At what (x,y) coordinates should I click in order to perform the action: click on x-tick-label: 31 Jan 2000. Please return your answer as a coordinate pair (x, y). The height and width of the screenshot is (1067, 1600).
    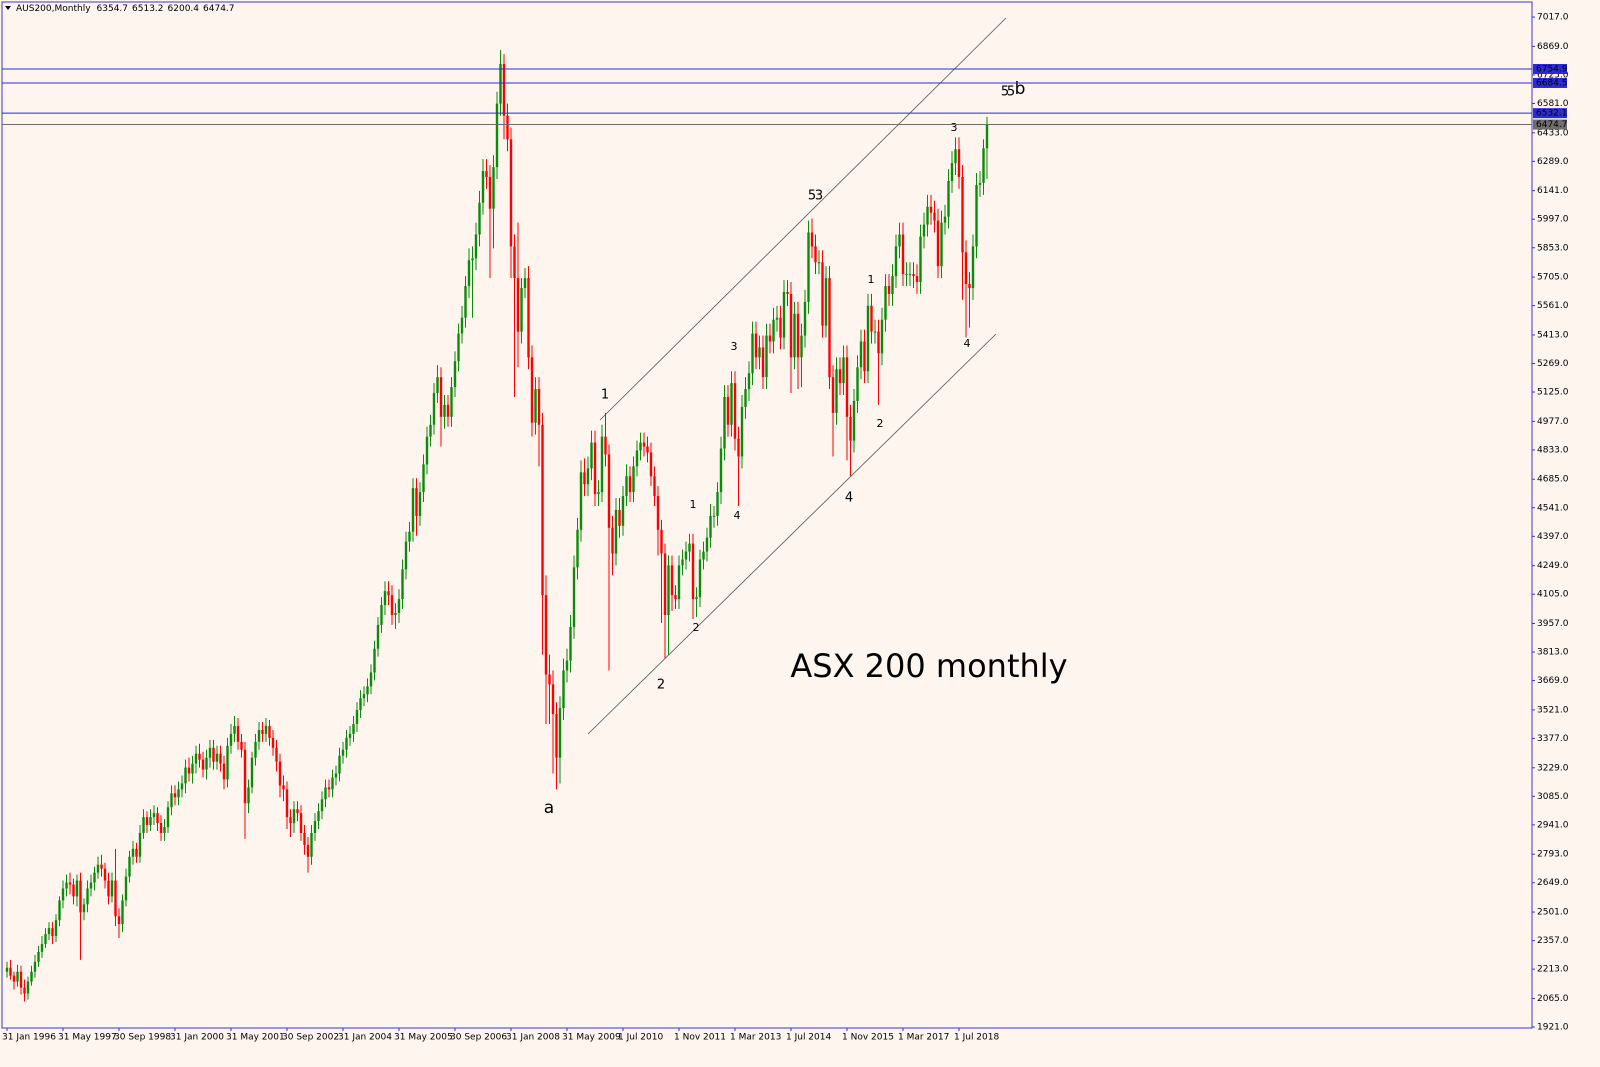
    Looking at the image, I should click on (197, 1038).